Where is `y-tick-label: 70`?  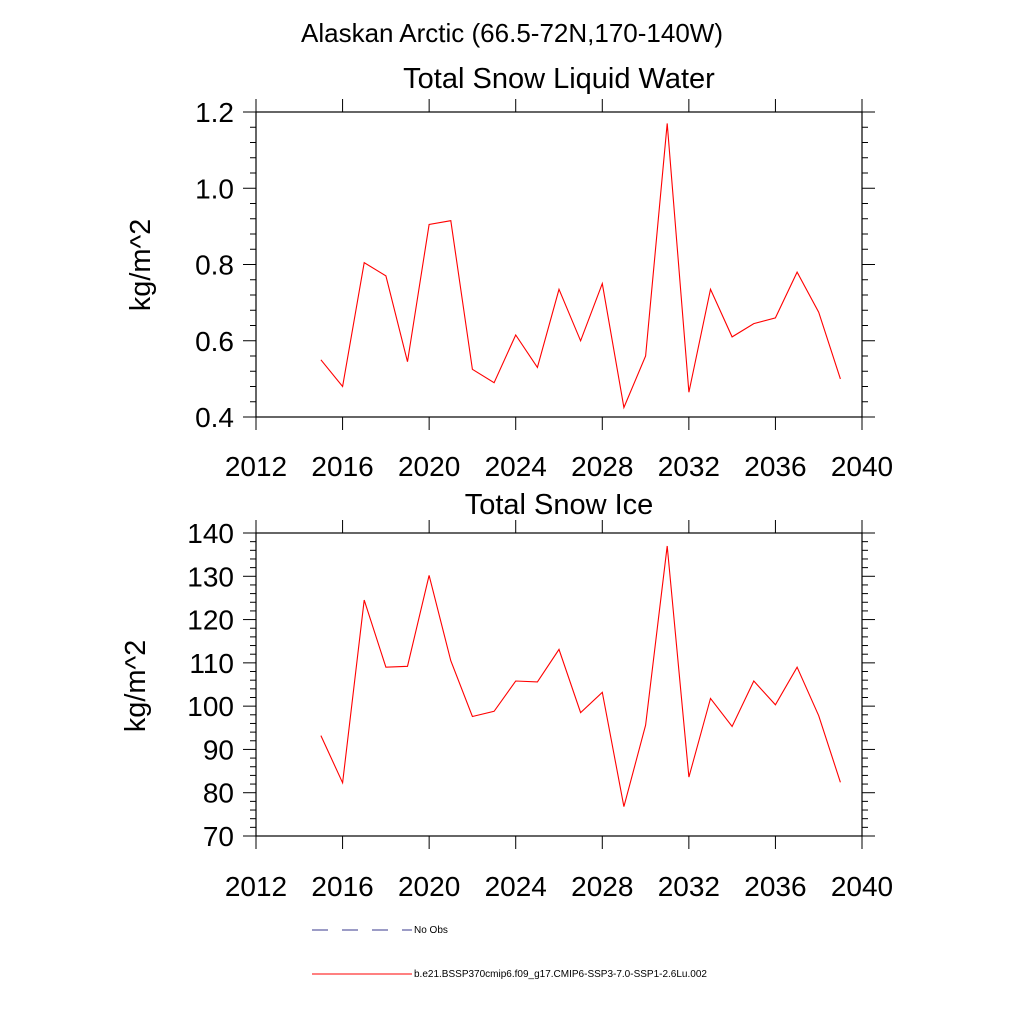 y-tick-label: 70 is located at coordinates (218, 836).